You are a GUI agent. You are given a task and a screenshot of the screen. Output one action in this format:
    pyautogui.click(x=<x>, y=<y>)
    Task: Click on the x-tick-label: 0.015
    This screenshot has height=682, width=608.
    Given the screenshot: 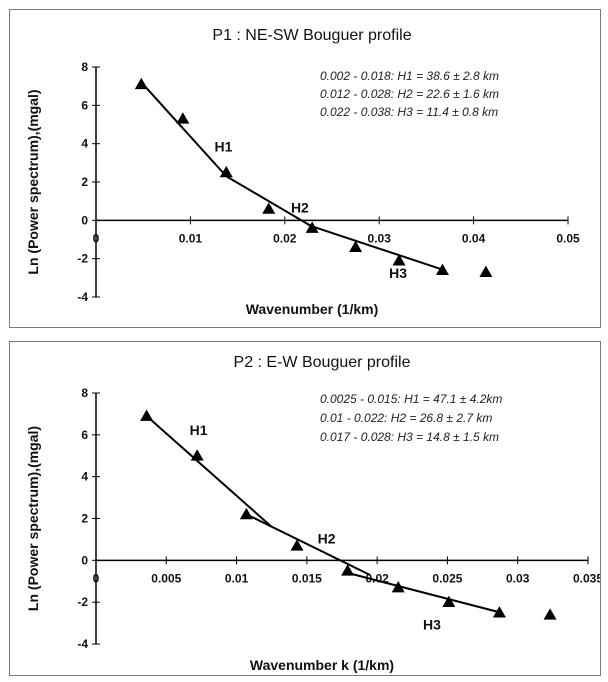 What is the action you would take?
    pyautogui.click(x=307, y=578)
    